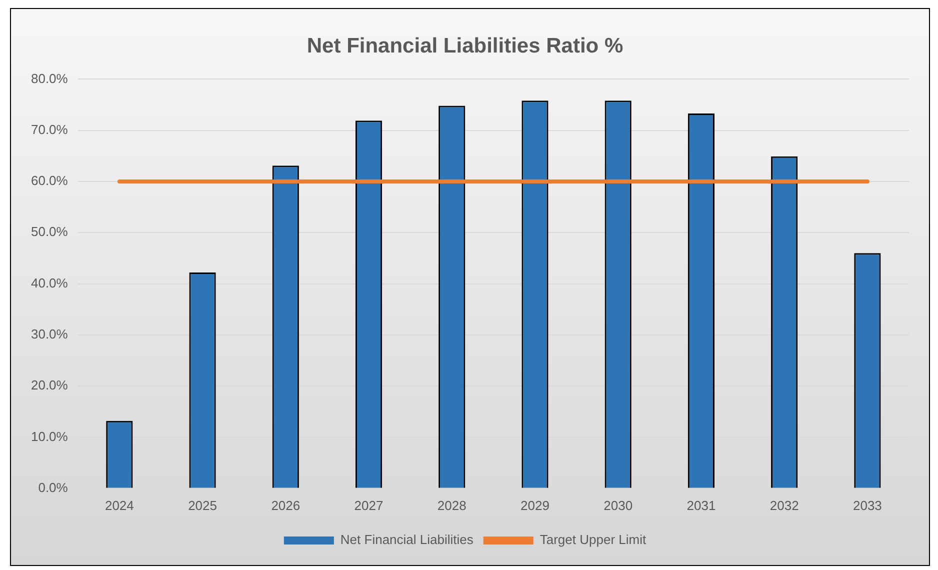 The width and height of the screenshot is (938, 570). What do you see at coordinates (465, 46) in the screenshot?
I see `chart-title: Net Financial Liabilities Ratio %` at bounding box center [465, 46].